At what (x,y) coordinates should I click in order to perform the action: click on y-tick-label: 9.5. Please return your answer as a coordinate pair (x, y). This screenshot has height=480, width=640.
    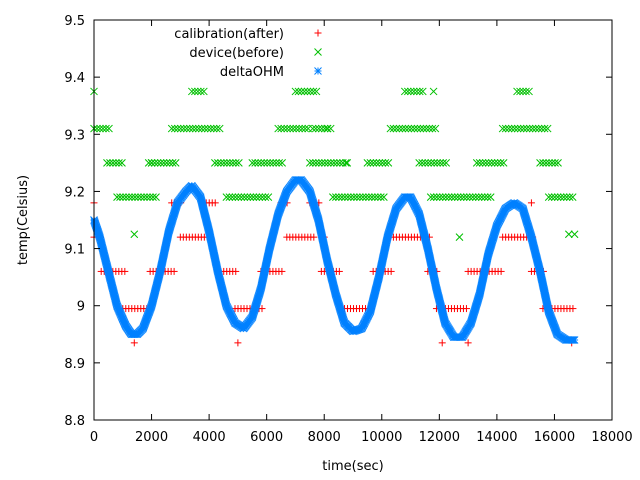
    Looking at the image, I should click on (74, 21).